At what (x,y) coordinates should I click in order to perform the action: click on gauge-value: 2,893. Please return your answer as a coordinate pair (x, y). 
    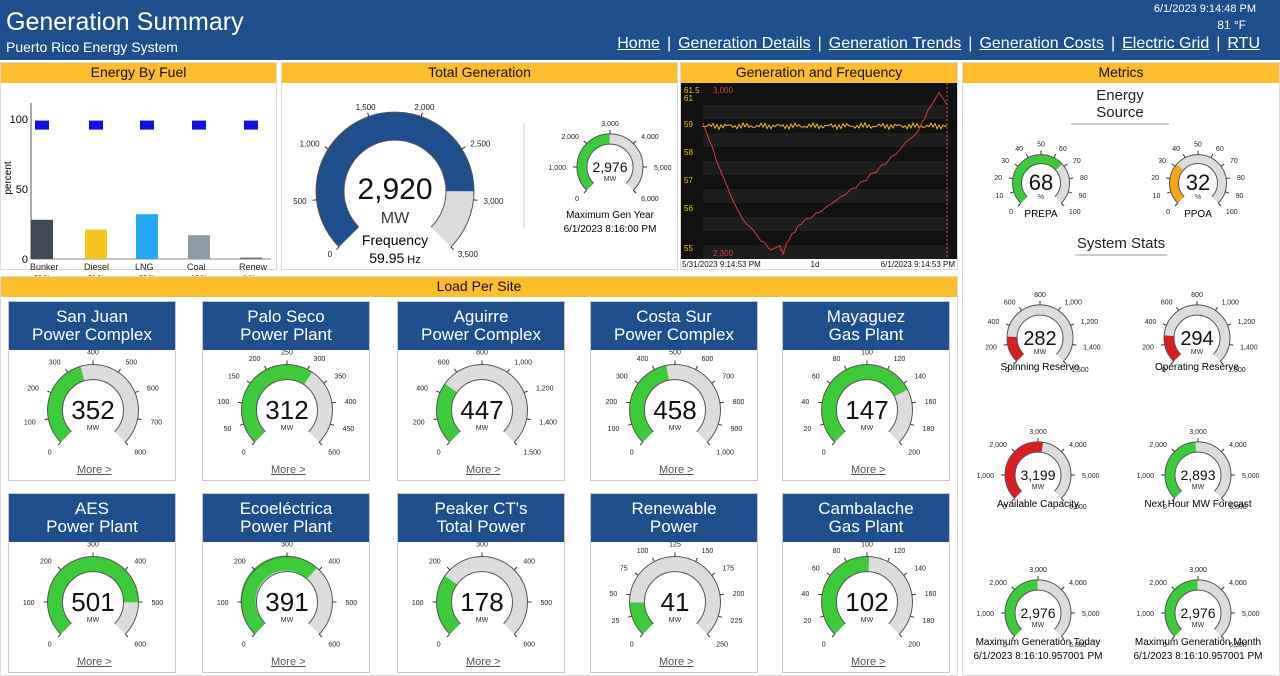
    Looking at the image, I should click on (1197, 475).